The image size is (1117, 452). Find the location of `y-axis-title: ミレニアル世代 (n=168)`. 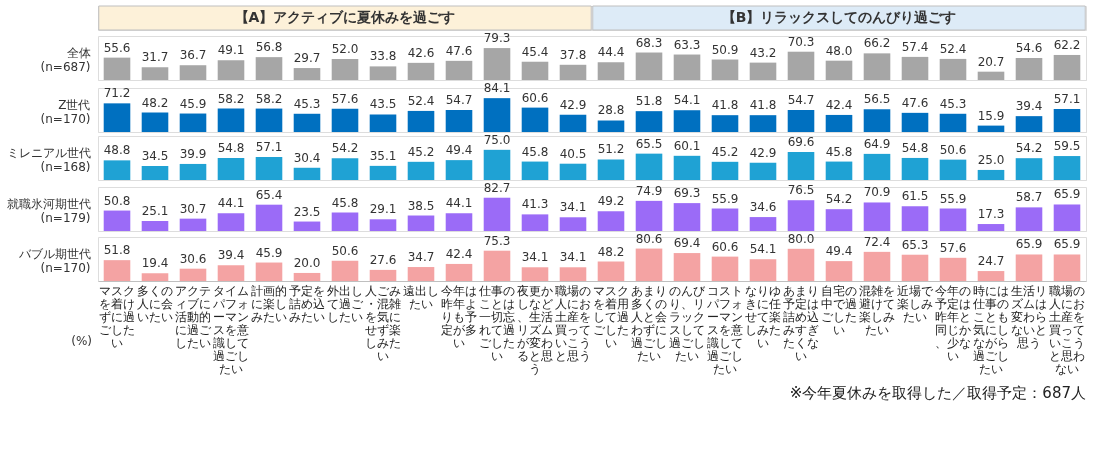

y-axis-title: ミレニアル世代 (n=168) is located at coordinates (48, 159).